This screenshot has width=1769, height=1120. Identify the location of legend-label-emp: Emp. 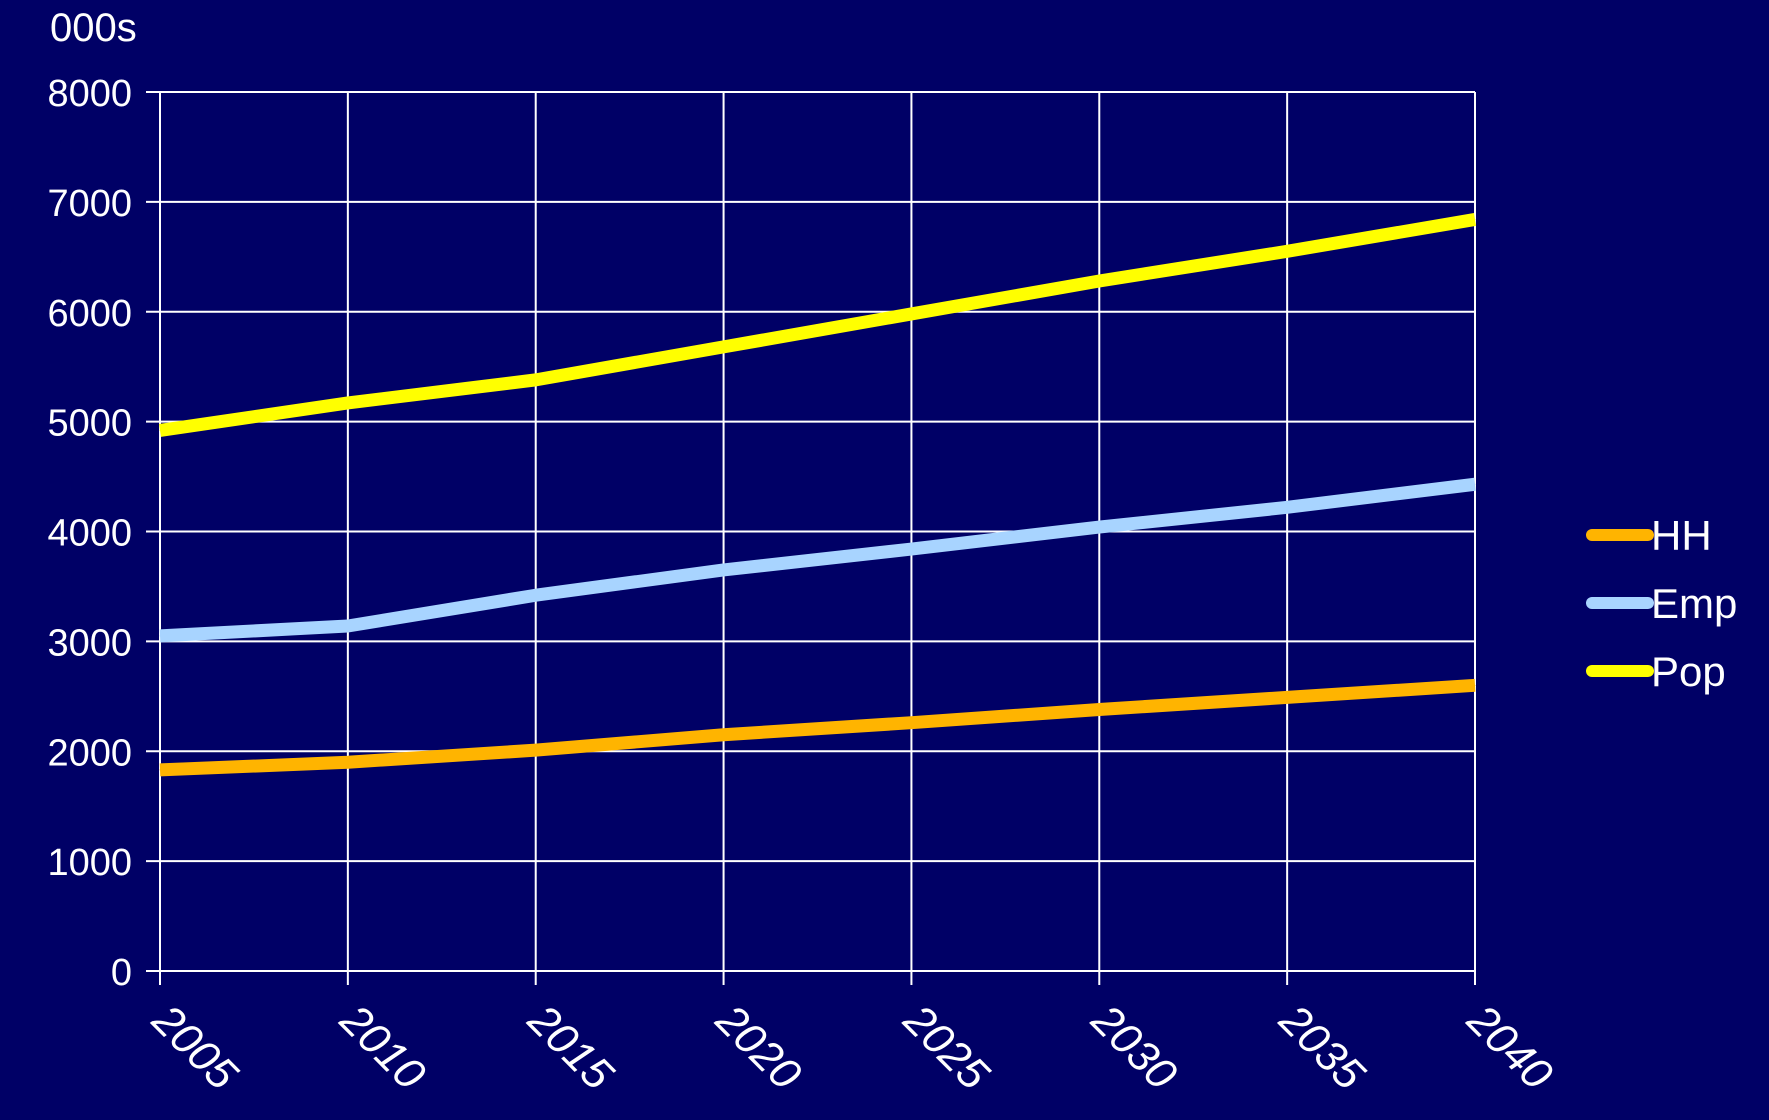
(1694, 603).